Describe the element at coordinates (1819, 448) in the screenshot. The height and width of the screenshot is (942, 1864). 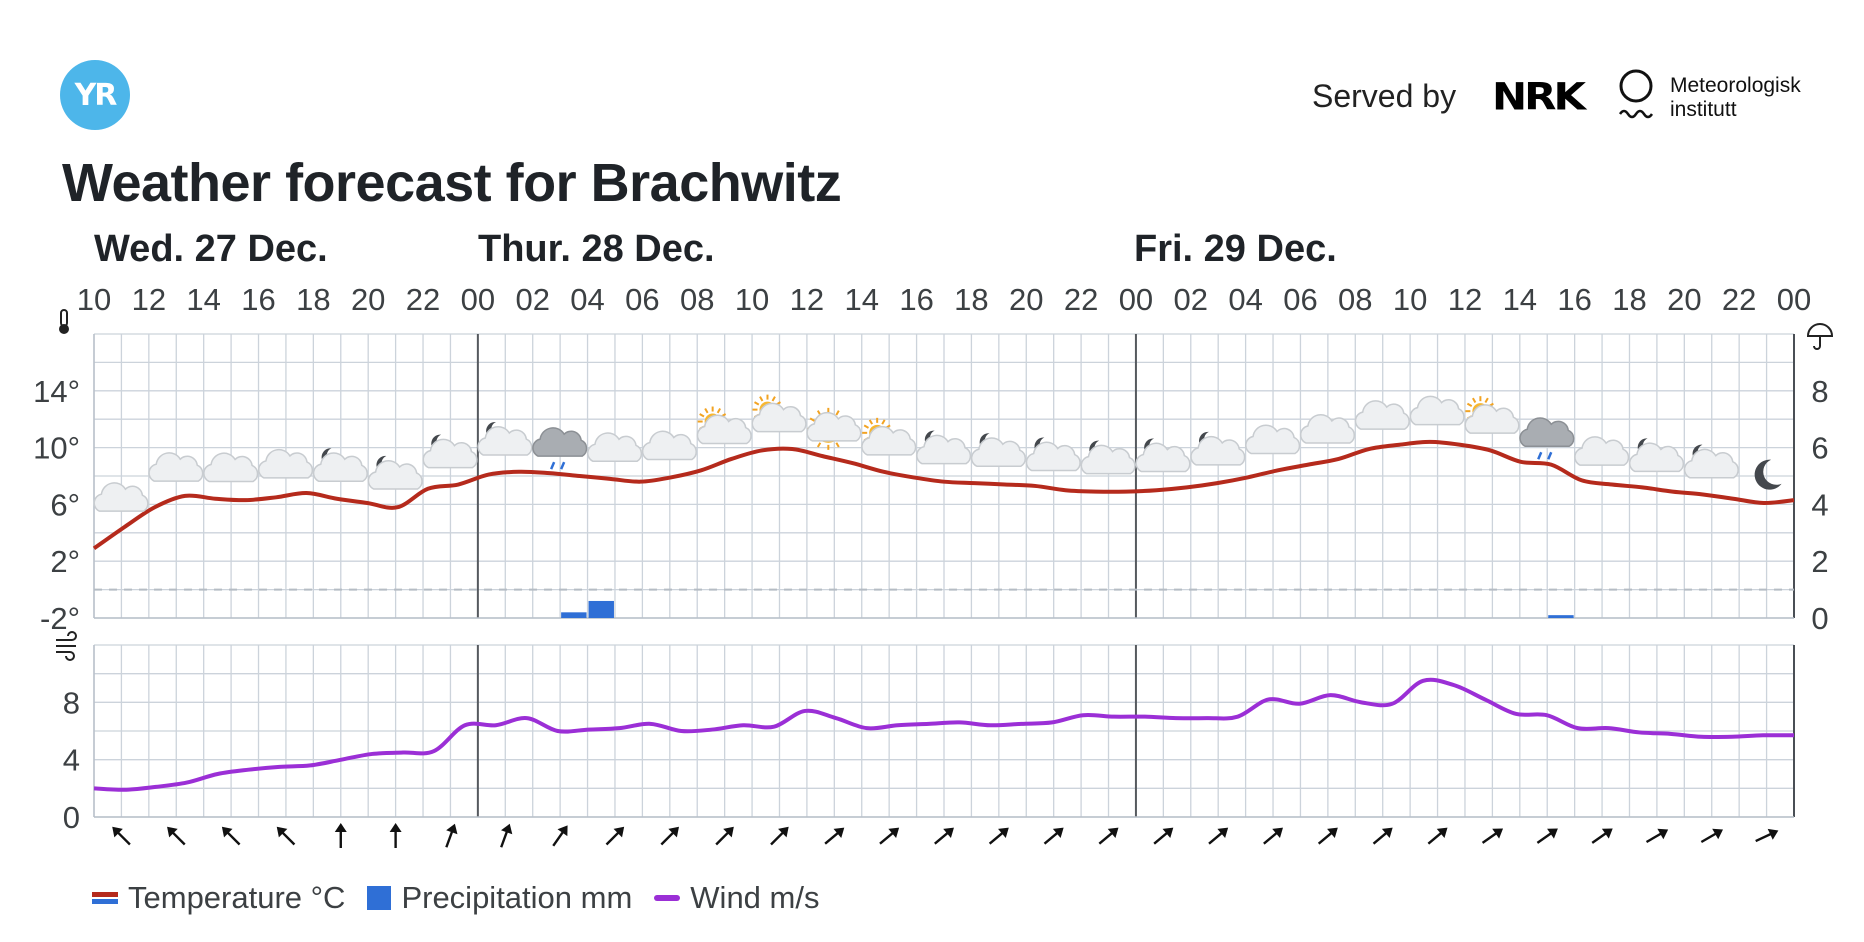
I see `y-tick-label-precipitation: 6` at that location.